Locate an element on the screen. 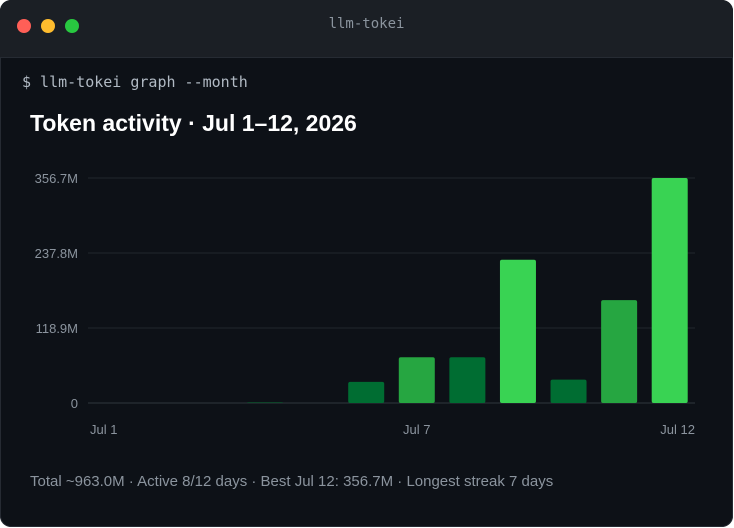  x-tick-label: Jul 12 is located at coordinates (677, 429).